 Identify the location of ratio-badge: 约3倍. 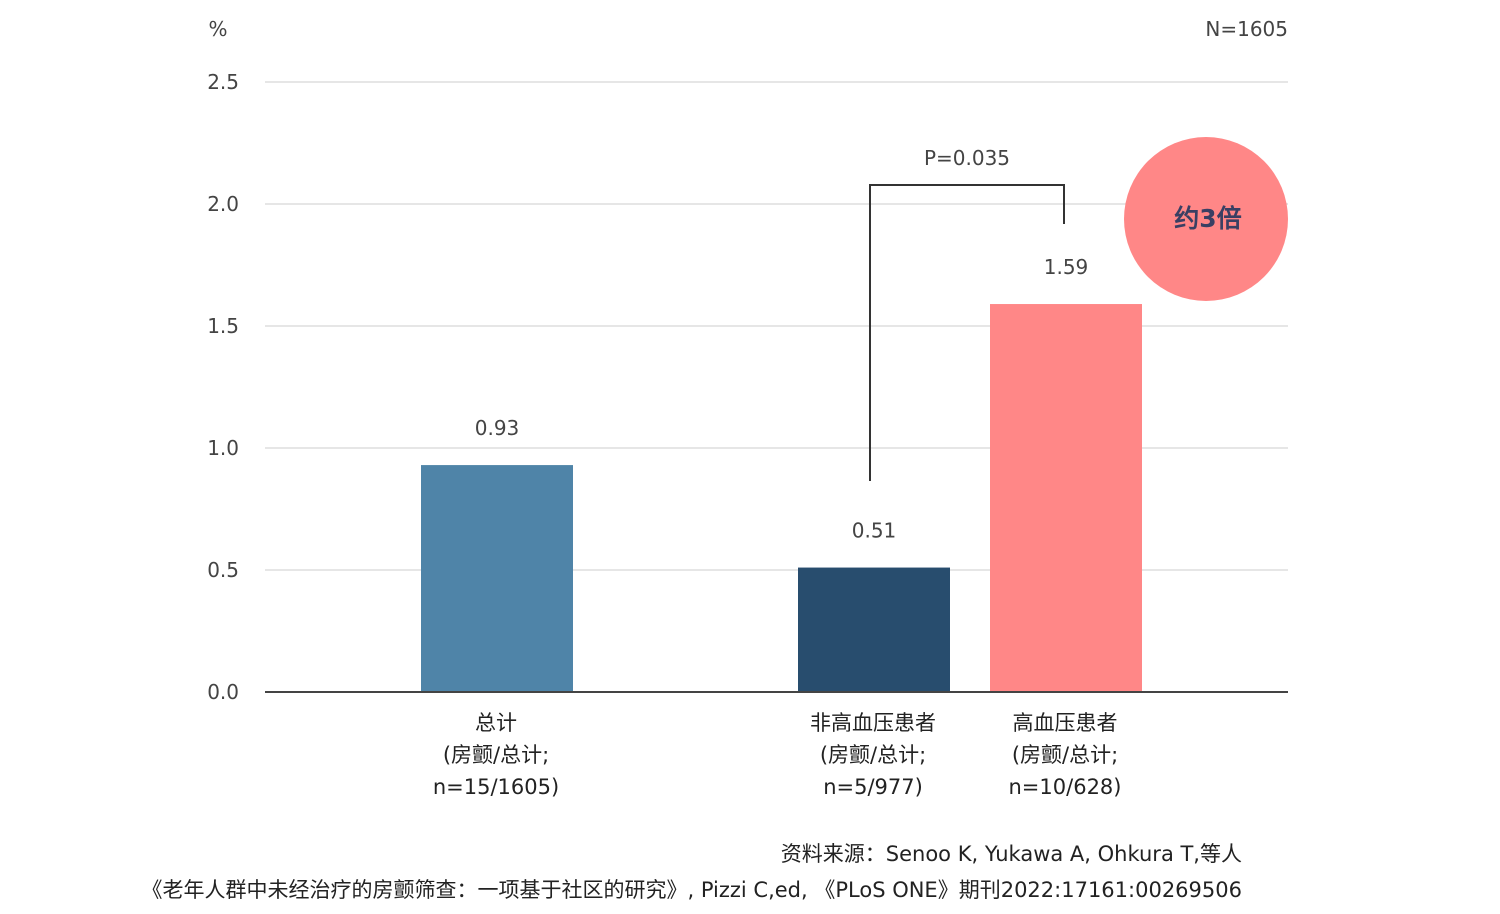
(1206, 219).